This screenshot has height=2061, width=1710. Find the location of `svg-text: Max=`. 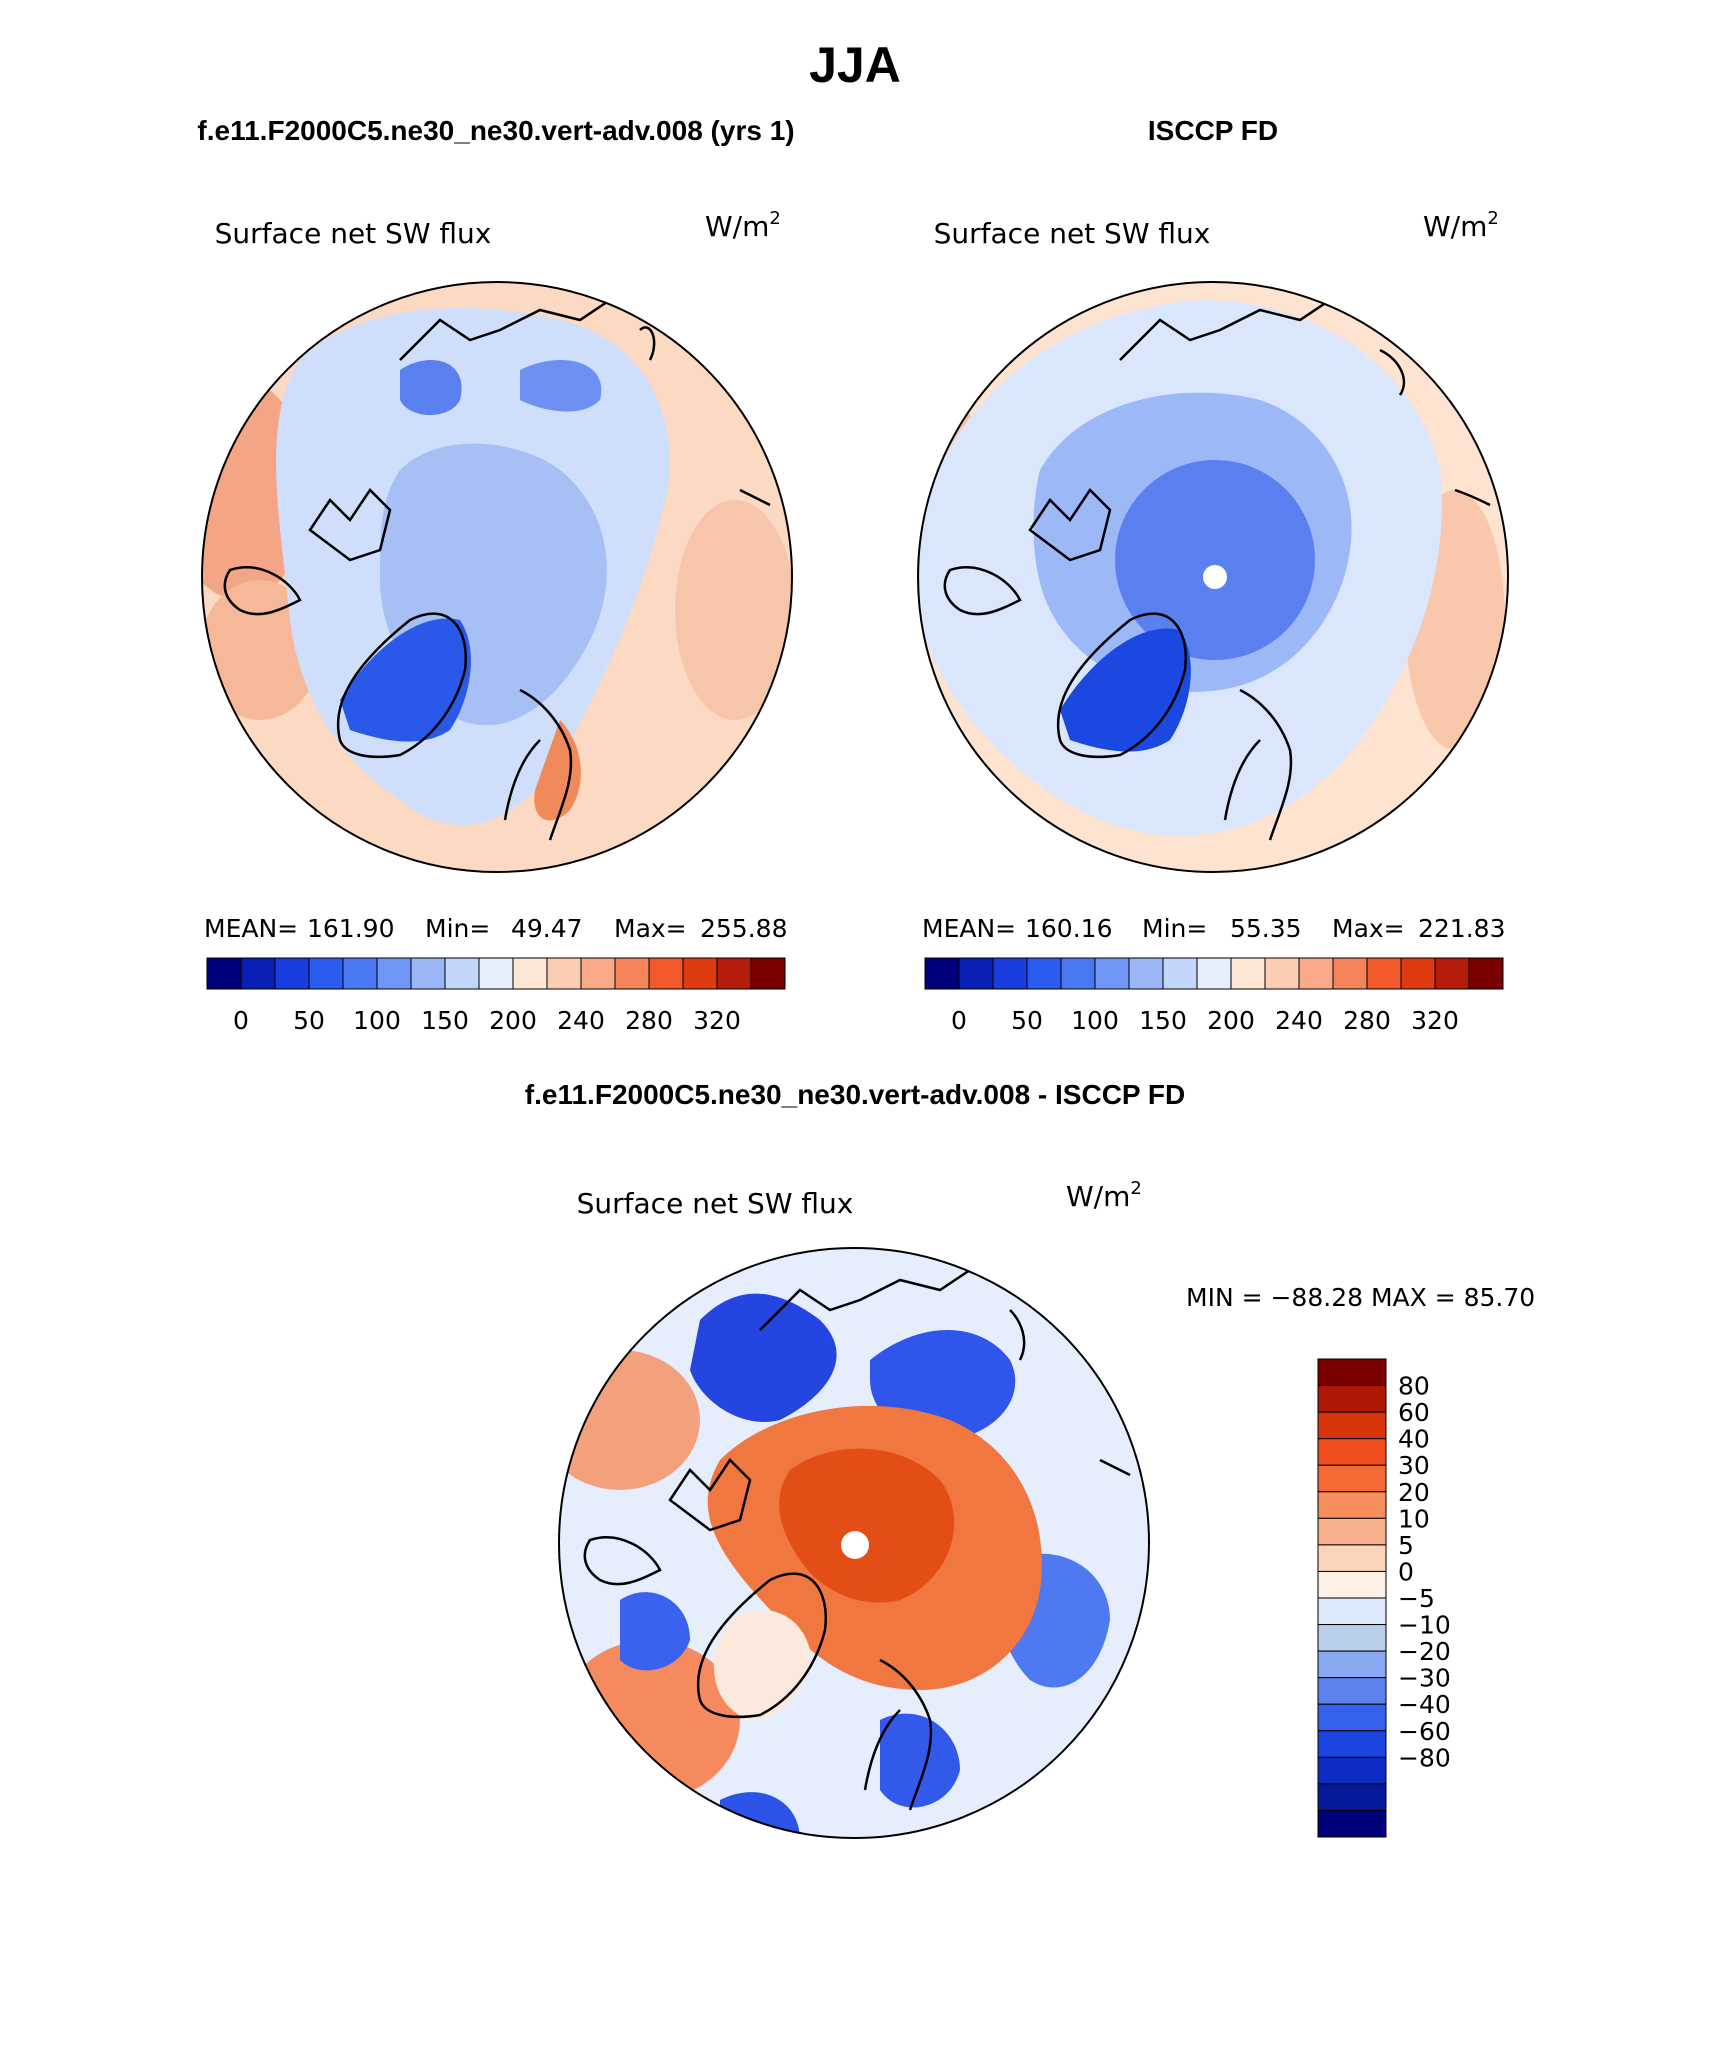

svg-text: Max= is located at coordinates (650, 928).